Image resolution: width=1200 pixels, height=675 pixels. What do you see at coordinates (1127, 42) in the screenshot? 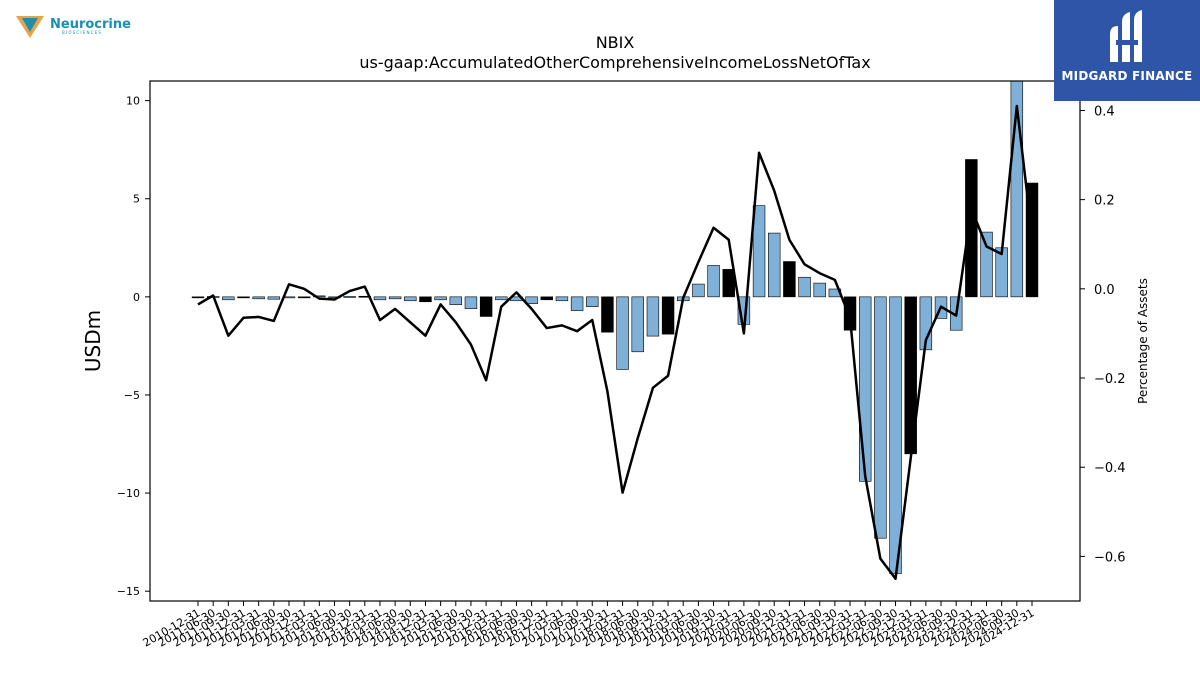
I see `logo-crossbar-icon` at bounding box center [1127, 42].